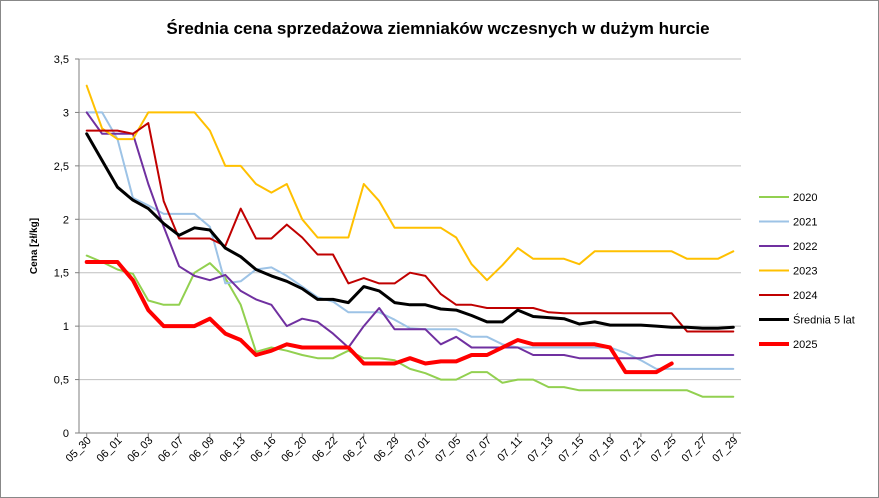 The image size is (879, 498). I want to click on x-tick-label: 07_19, so click(602, 450).